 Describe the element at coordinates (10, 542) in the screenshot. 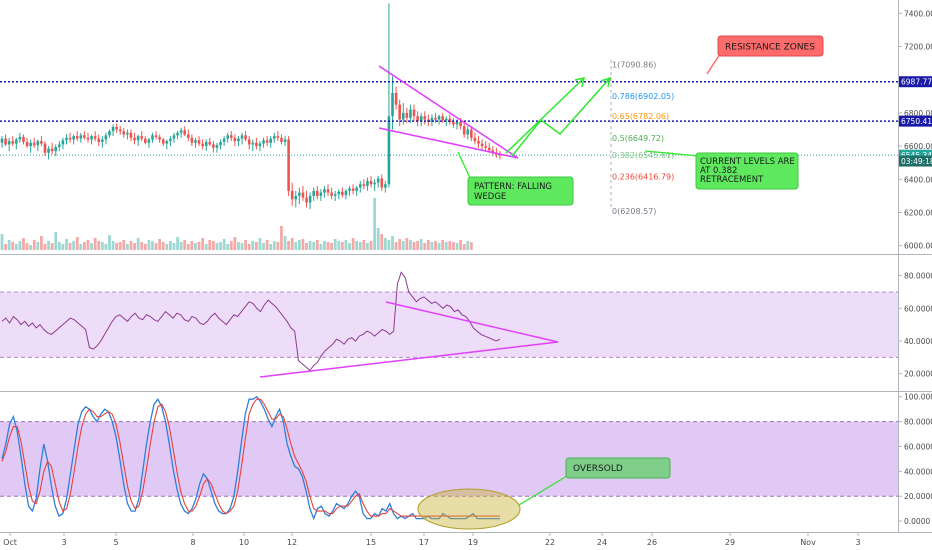

I see `time-tick-label: Oct` at that location.